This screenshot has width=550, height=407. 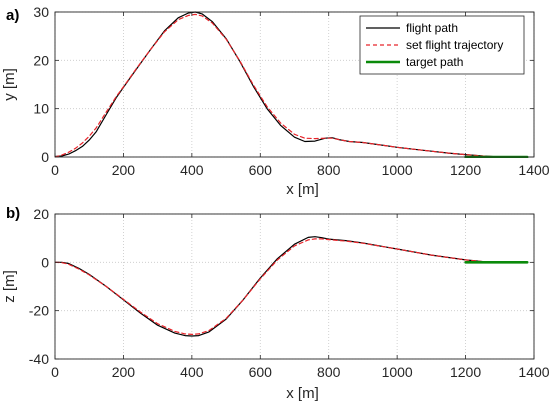 I want to click on y-tick-label: 10, so click(x=41, y=109).